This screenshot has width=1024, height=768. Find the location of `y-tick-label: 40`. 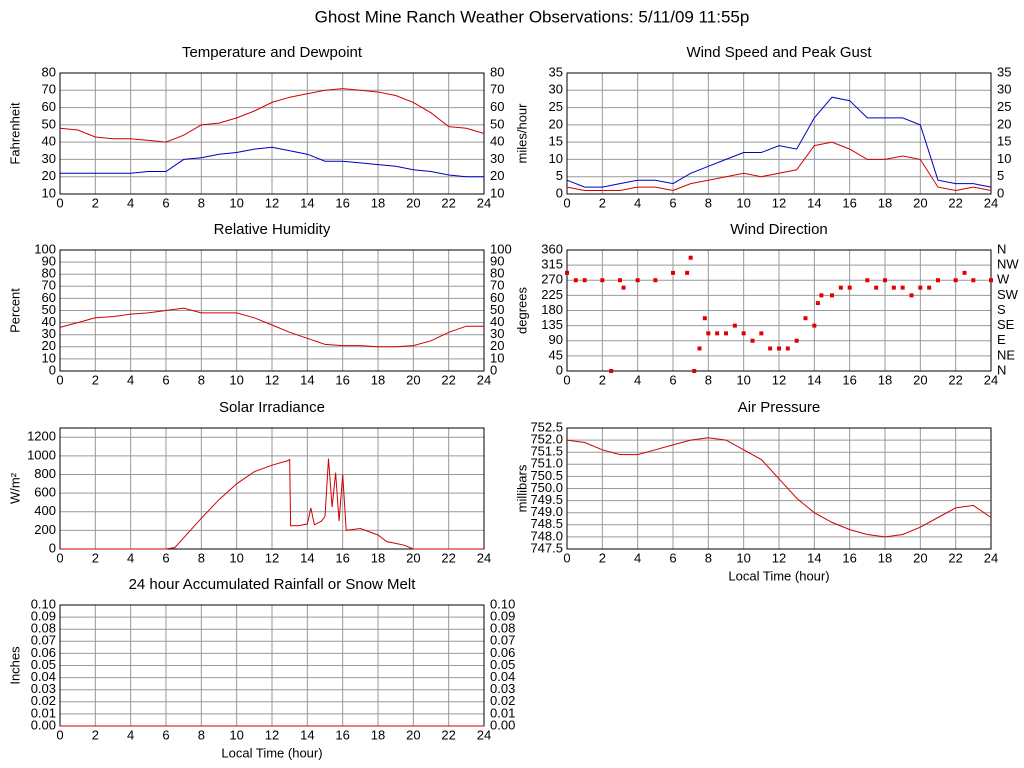

y-tick-label: 40 is located at coordinates (49, 321).